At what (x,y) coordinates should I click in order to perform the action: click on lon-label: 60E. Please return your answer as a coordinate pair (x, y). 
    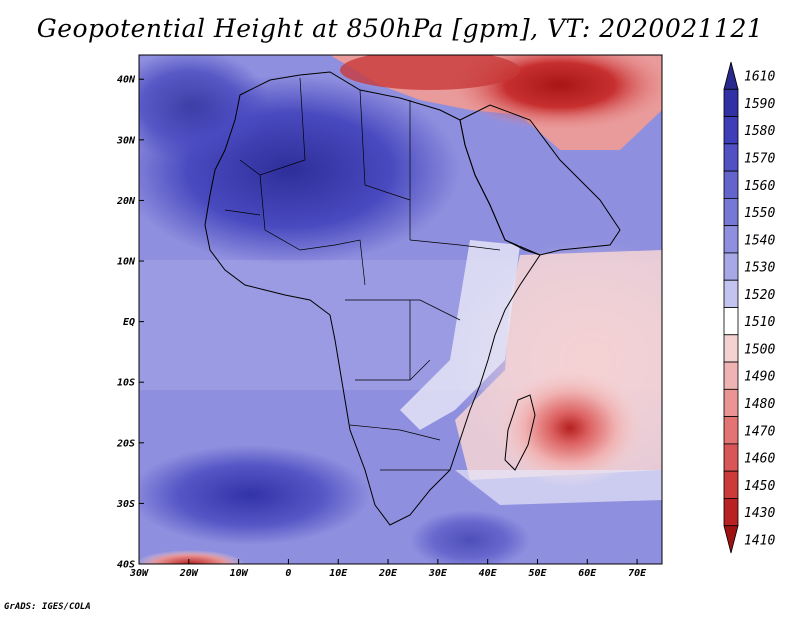
    Looking at the image, I should click on (587, 573).